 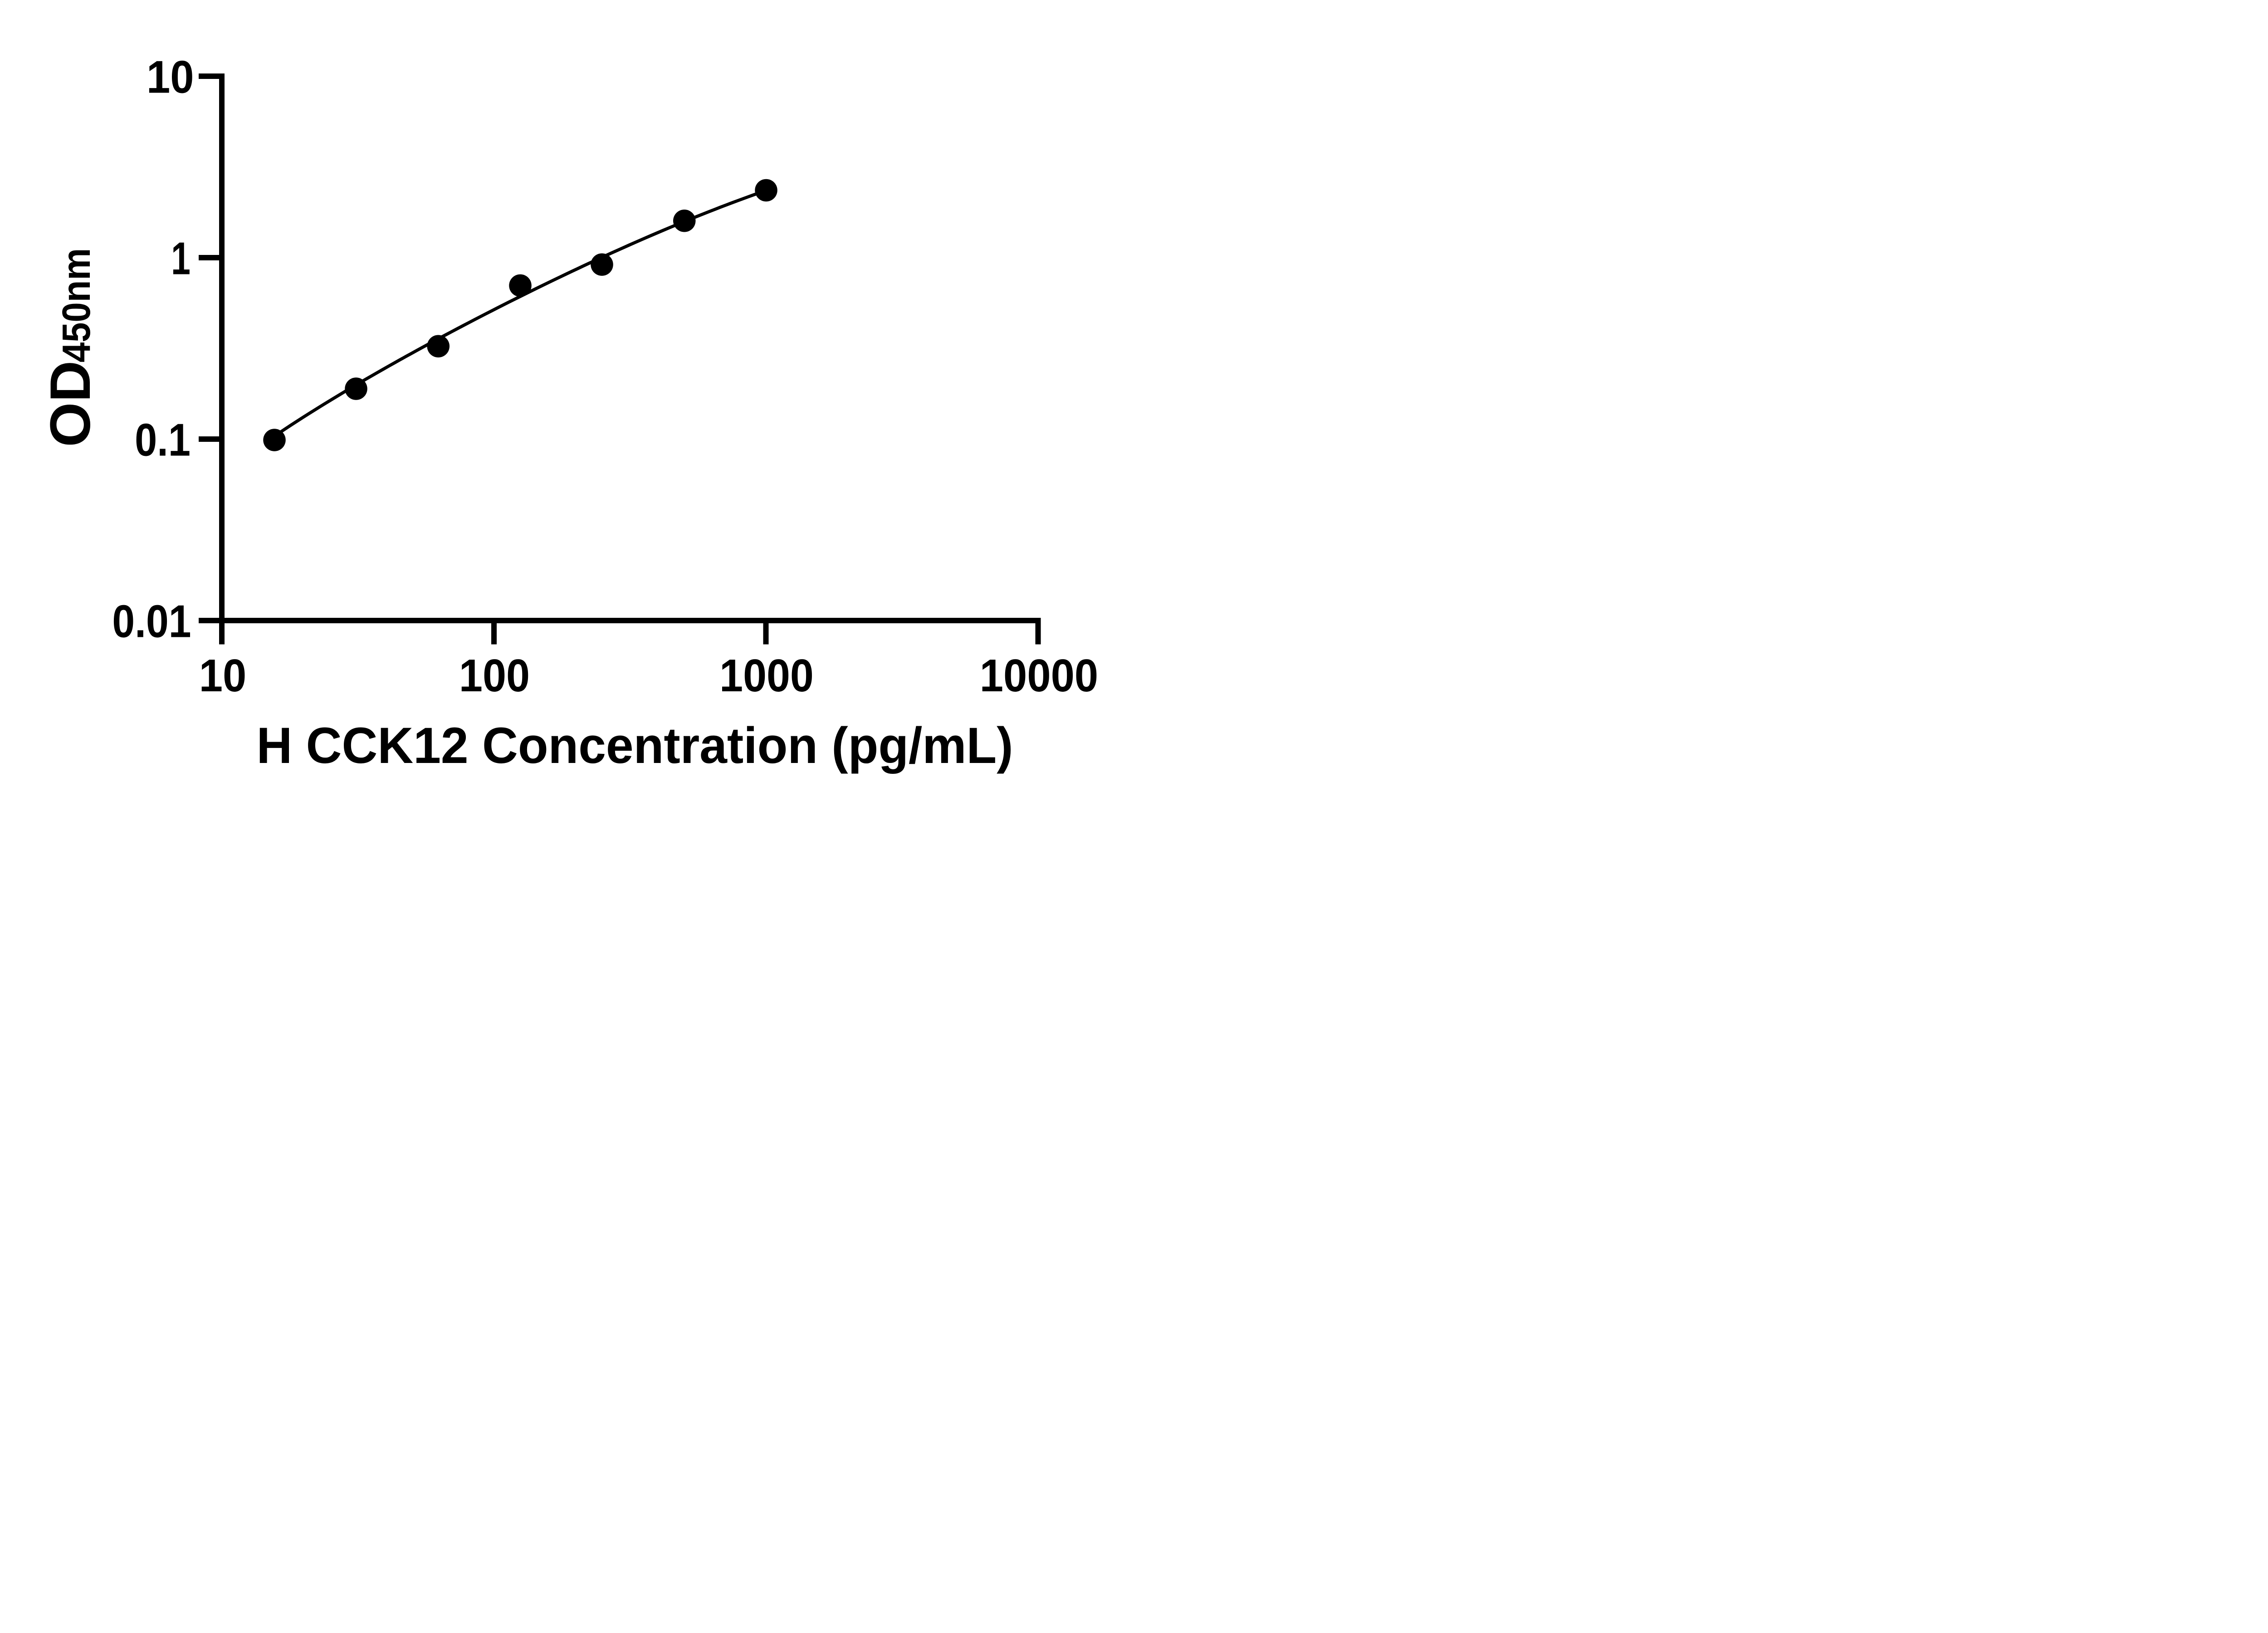 What do you see at coordinates (1039, 675) in the screenshot?
I see `svg-text: 10000` at bounding box center [1039, 675].